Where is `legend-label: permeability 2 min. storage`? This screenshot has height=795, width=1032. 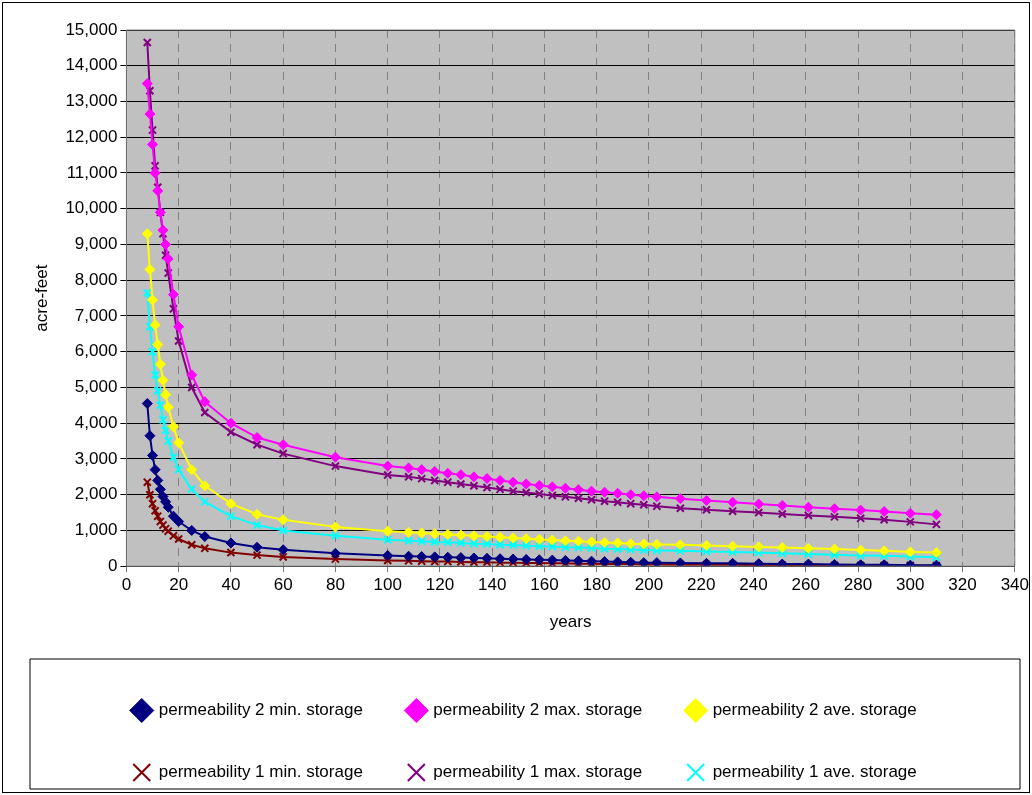
legend-label: permeability 2 min. storage is located at coordinates (260, 710).